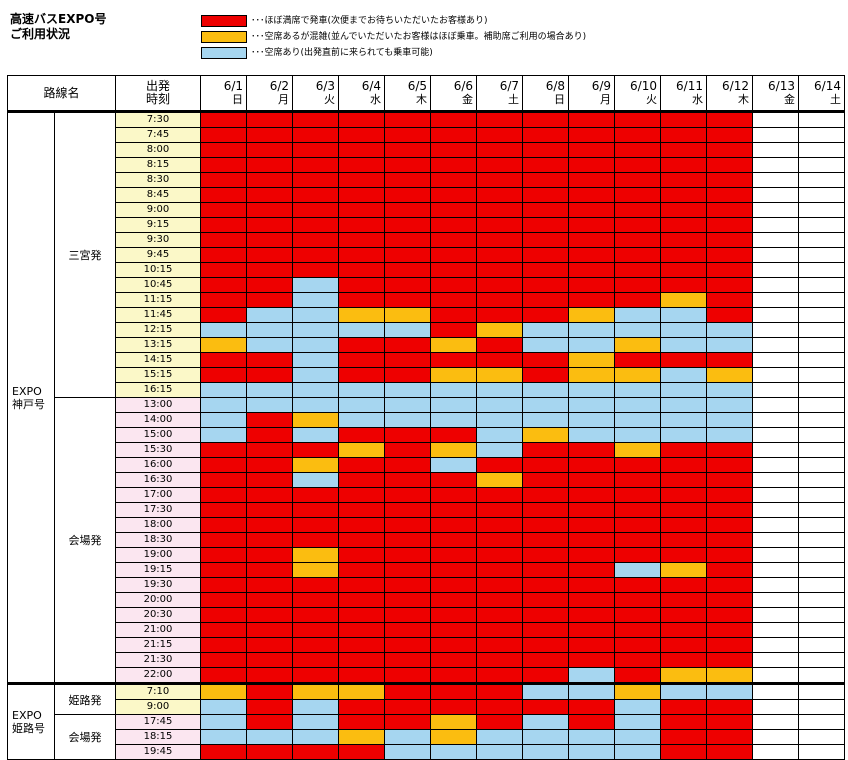 The height and width of the screenshot is (760, 848). What do you see at coordinates (237, 99) in the screenshot?
I see `weekday-label: 日` at bounding box center [237, 99].